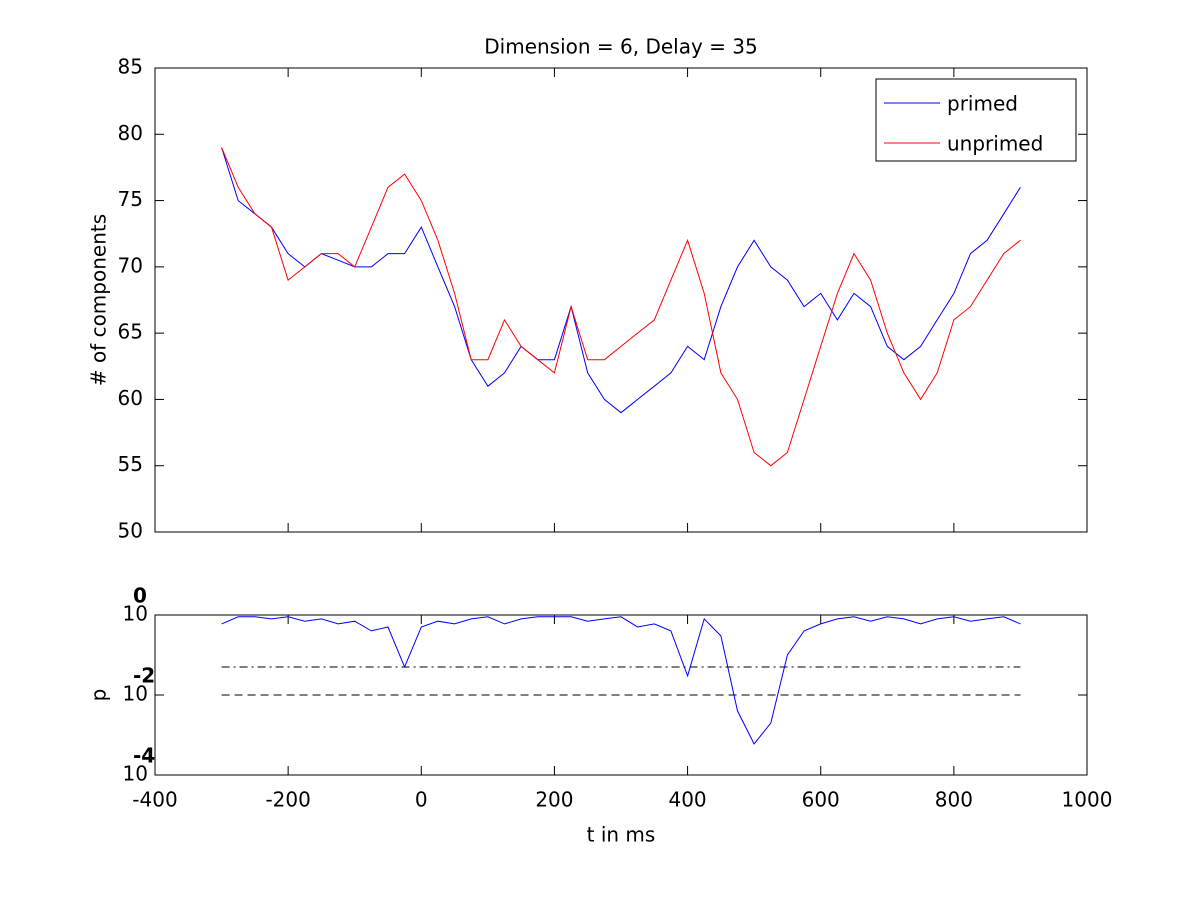  What do you see at coordinates (99, 300) in the screenshot?
I see `y-axis-label: # of components` at bounding box center [99, 300].